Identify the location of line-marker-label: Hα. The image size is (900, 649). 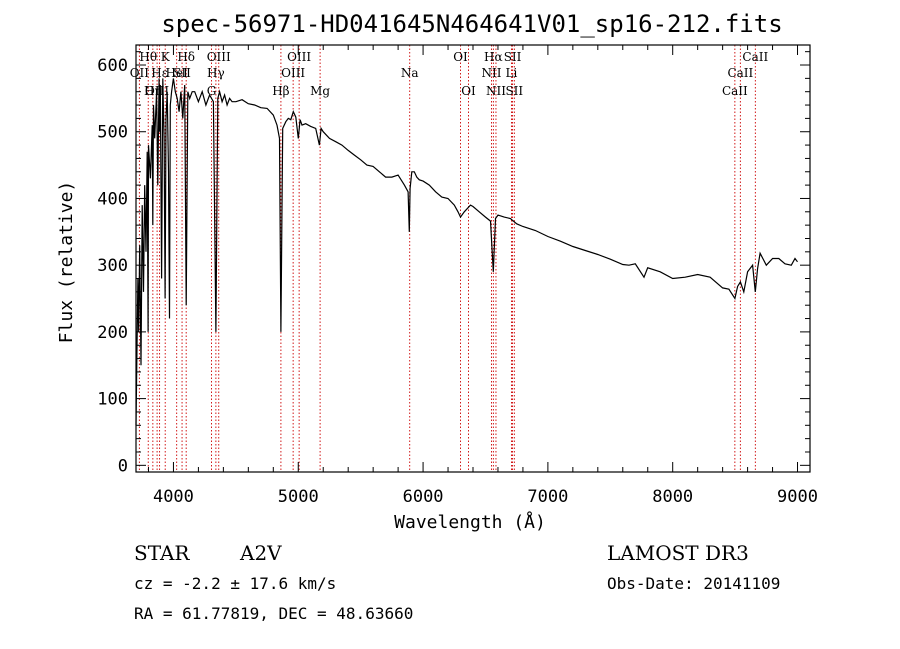
(493, 57).